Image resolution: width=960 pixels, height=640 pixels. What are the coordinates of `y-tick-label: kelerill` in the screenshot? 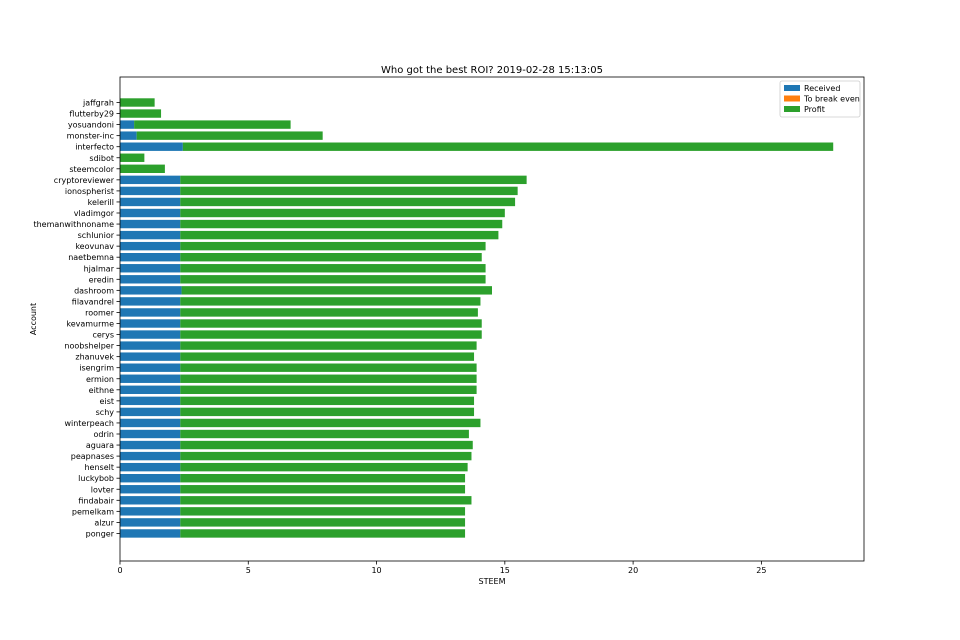 It's located at (101, 202).